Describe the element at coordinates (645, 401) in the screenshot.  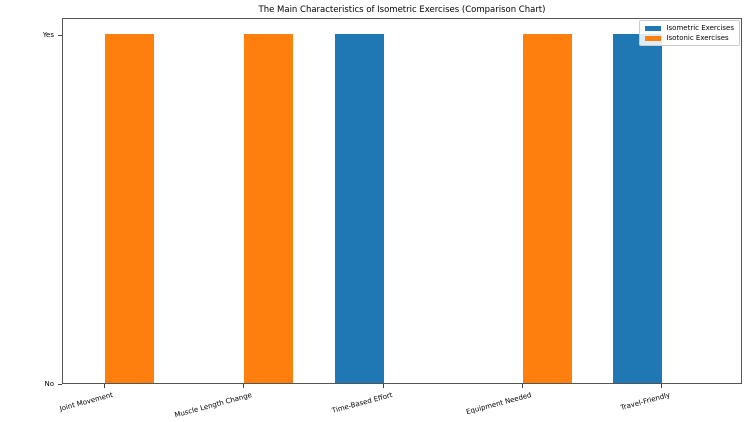
I see `x-tick-label: Travel-Friendly` at that location.